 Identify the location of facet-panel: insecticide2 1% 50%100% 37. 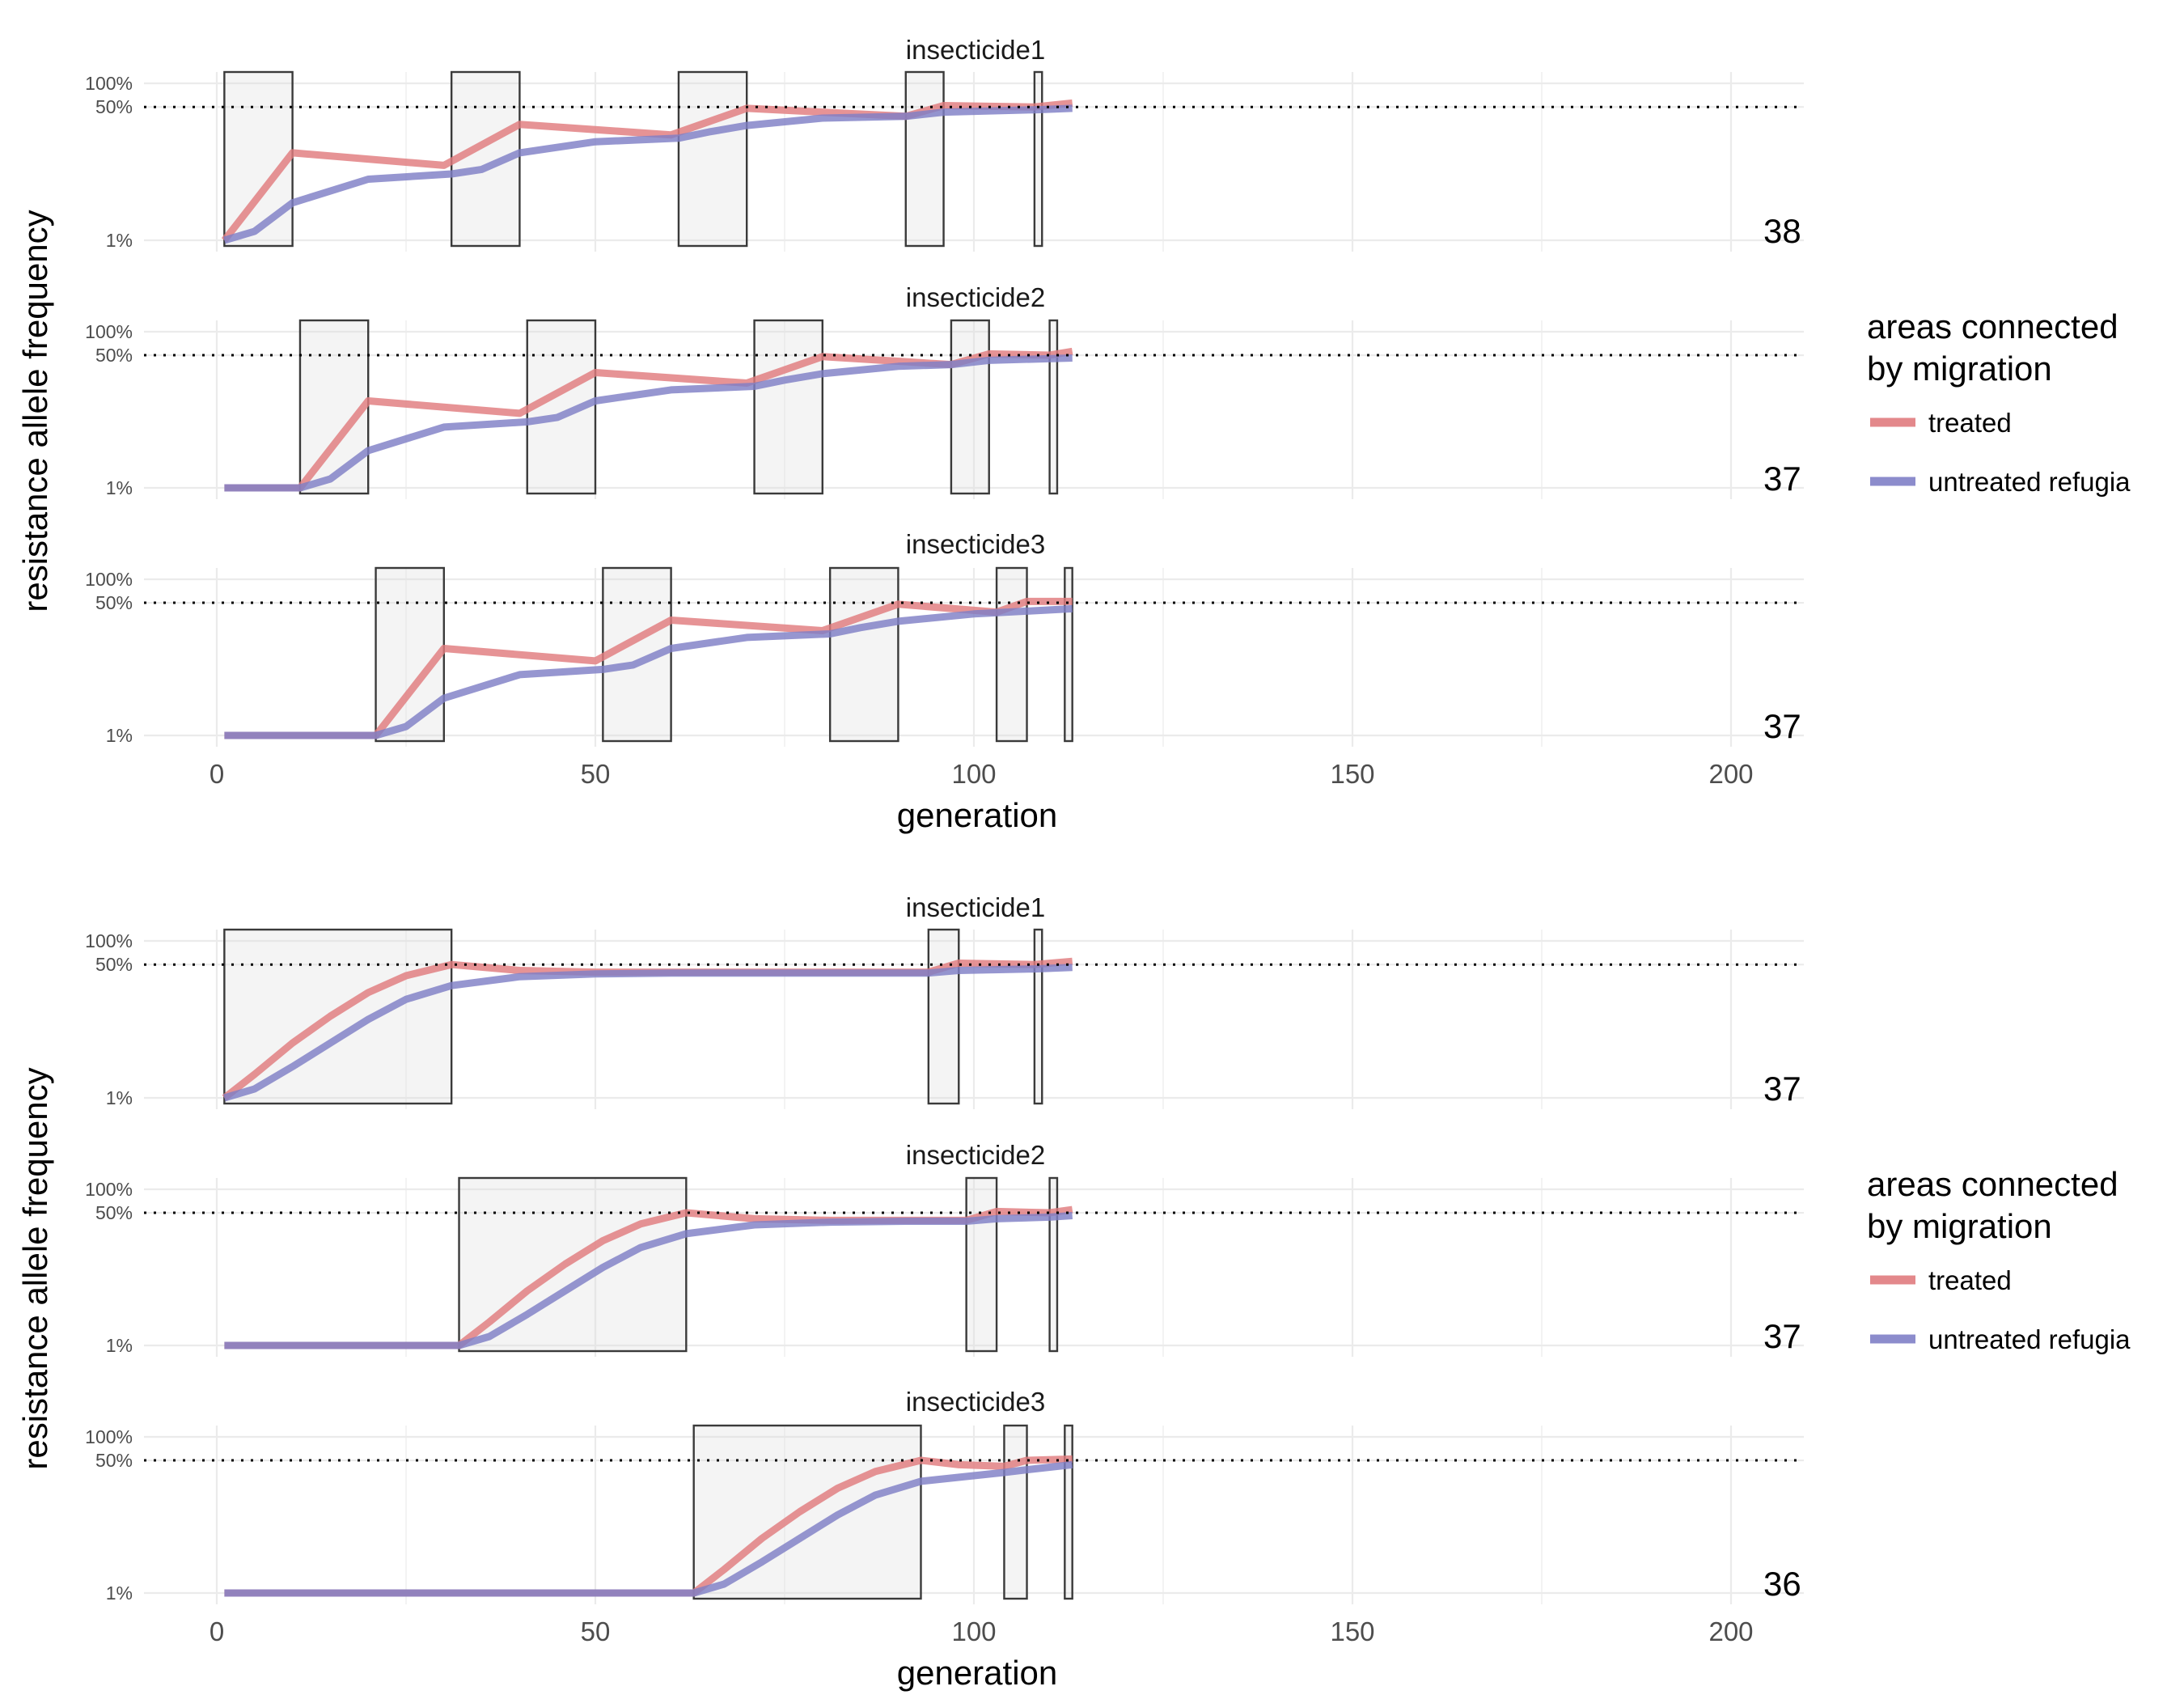
(944, 1248).